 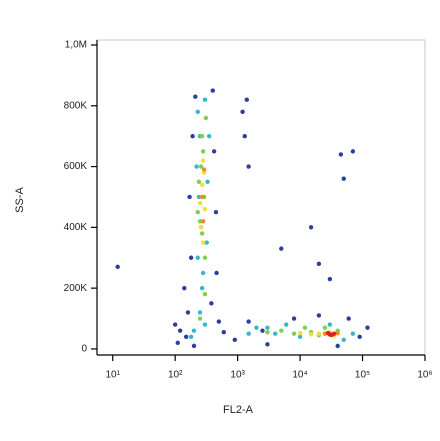 I want to click on x-tick-label: 10³, so click(x=237, y=375).